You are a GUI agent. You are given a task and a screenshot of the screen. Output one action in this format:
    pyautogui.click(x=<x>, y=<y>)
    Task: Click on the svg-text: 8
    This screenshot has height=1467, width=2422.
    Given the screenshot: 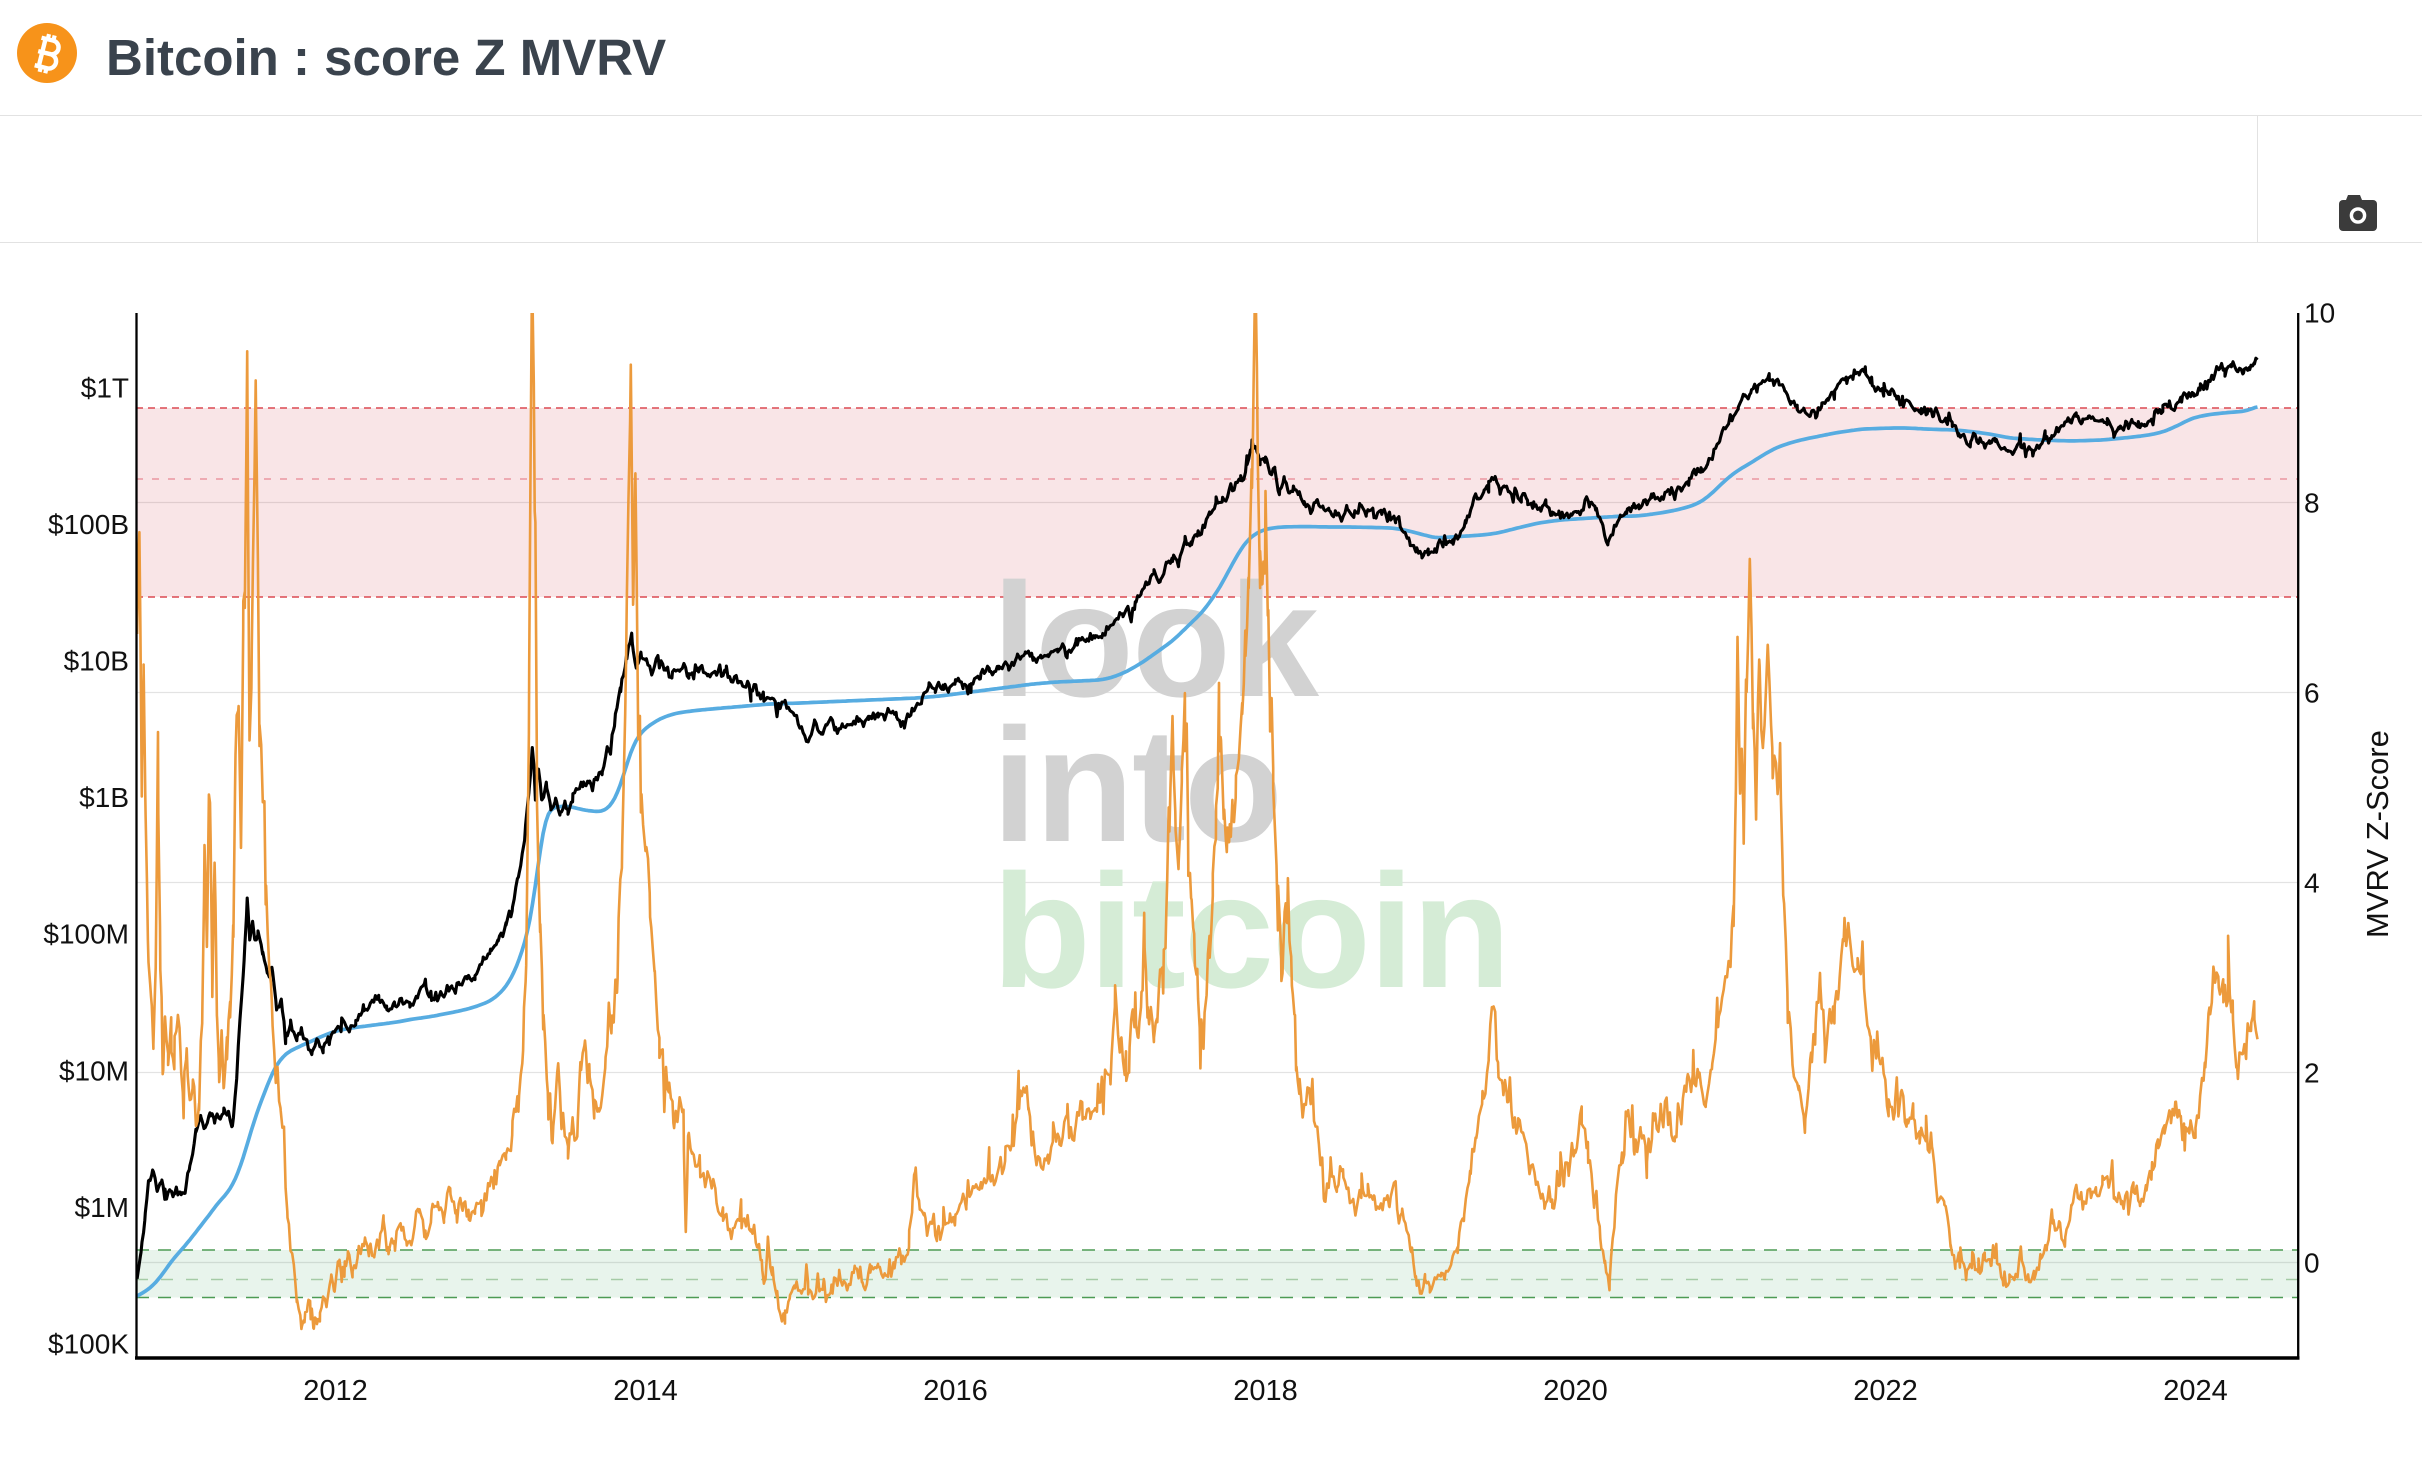 What is the action you would take?
    pyautogui.click(x=2312, y=503)
    